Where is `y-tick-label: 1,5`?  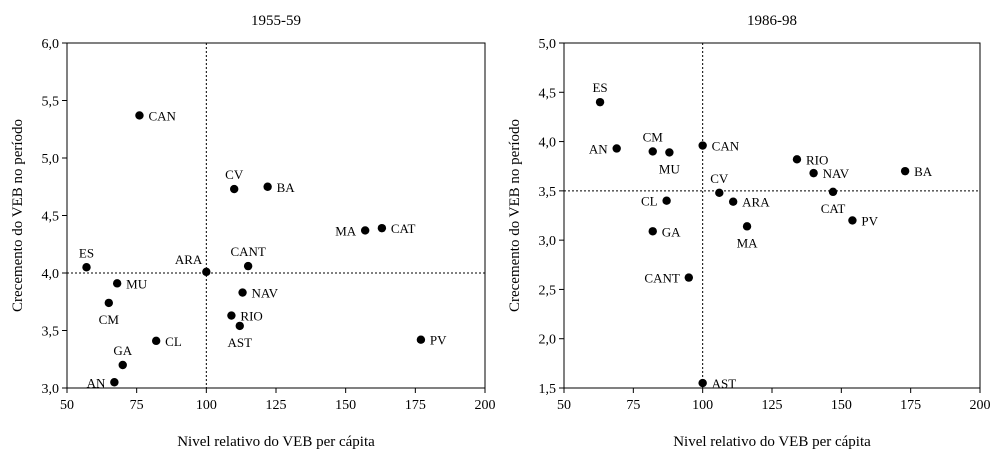 y-tick-label: 1,5 is located at coordinates (548, 389).